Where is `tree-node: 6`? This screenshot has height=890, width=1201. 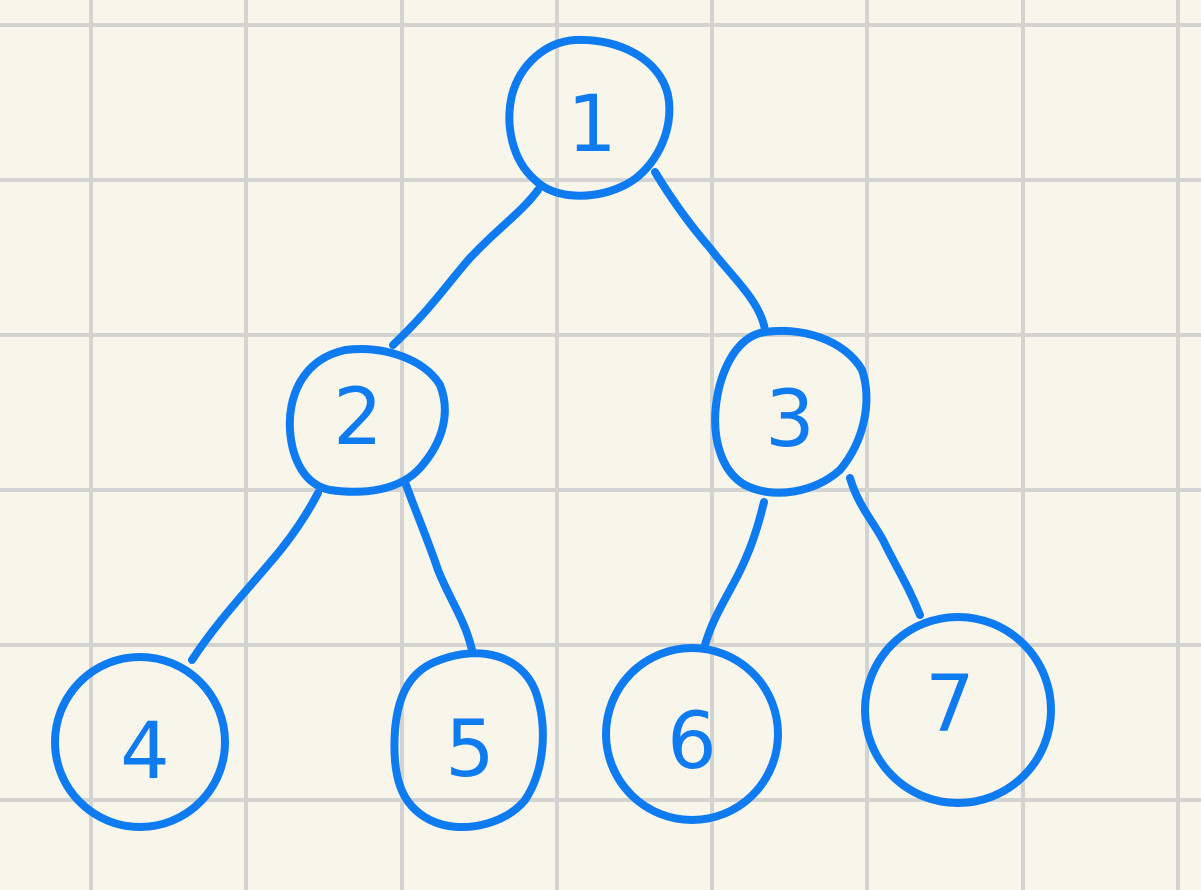
tree-node: 6 is located at coordinates (692, 734).